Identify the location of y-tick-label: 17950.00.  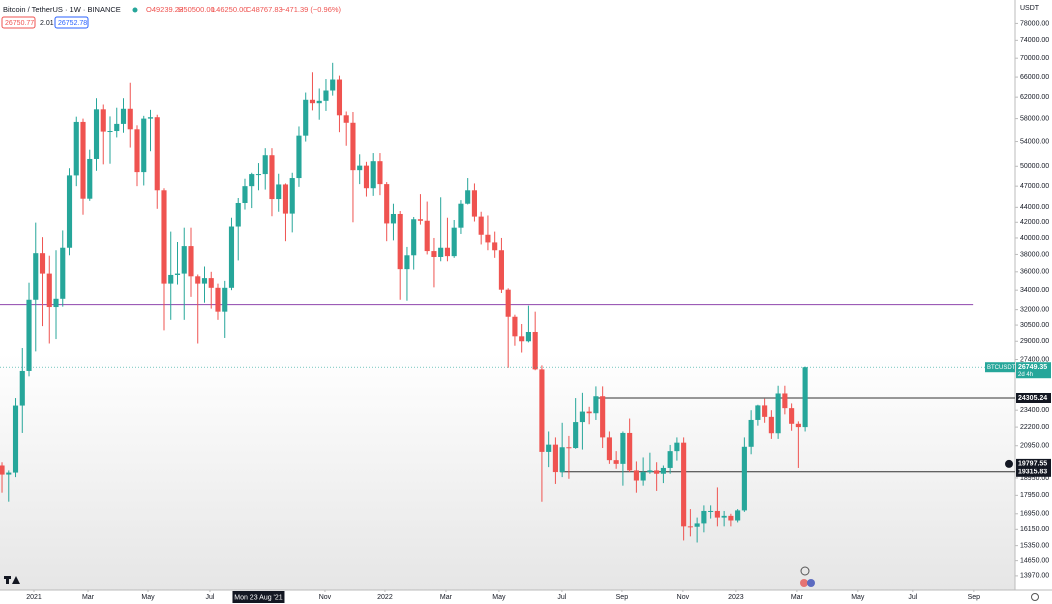
(1034, 495).